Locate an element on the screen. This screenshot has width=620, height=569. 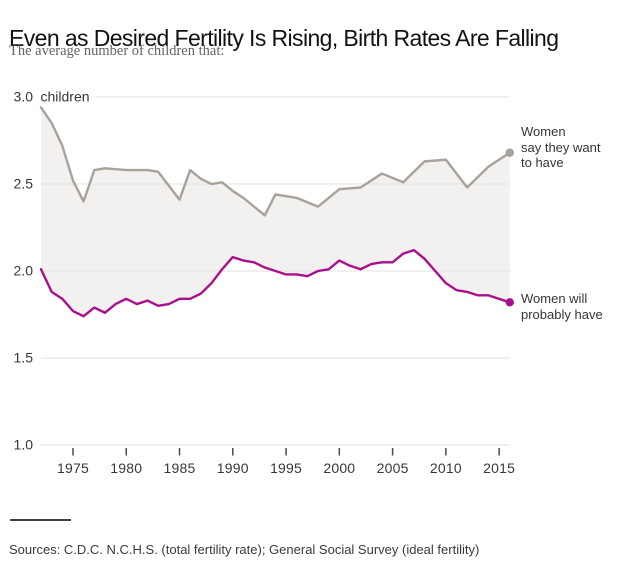
x-tick-label: 1975 is located at coordinates (73, 468).